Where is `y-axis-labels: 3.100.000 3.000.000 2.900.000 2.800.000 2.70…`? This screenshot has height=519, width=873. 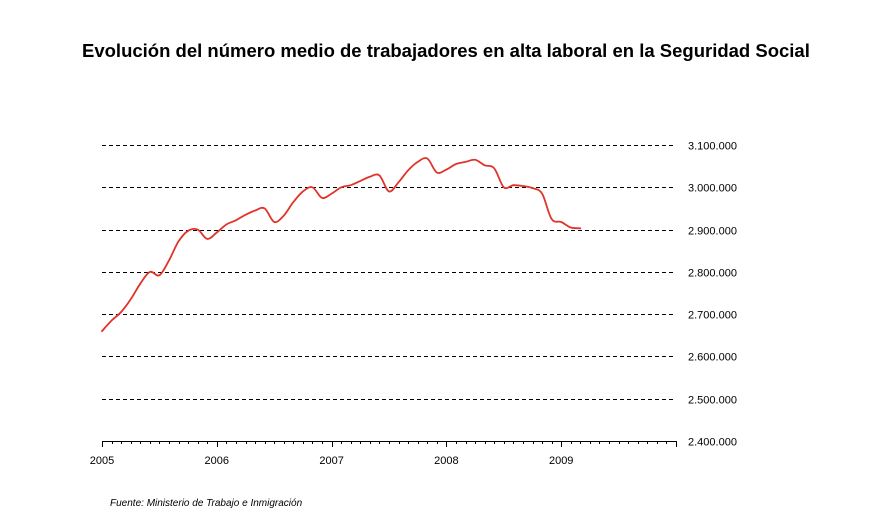
y-axis-labels: 3.100.000 3.000.000 2.900.000 2.800.000 2.70… is located at coordinates (712, 295).